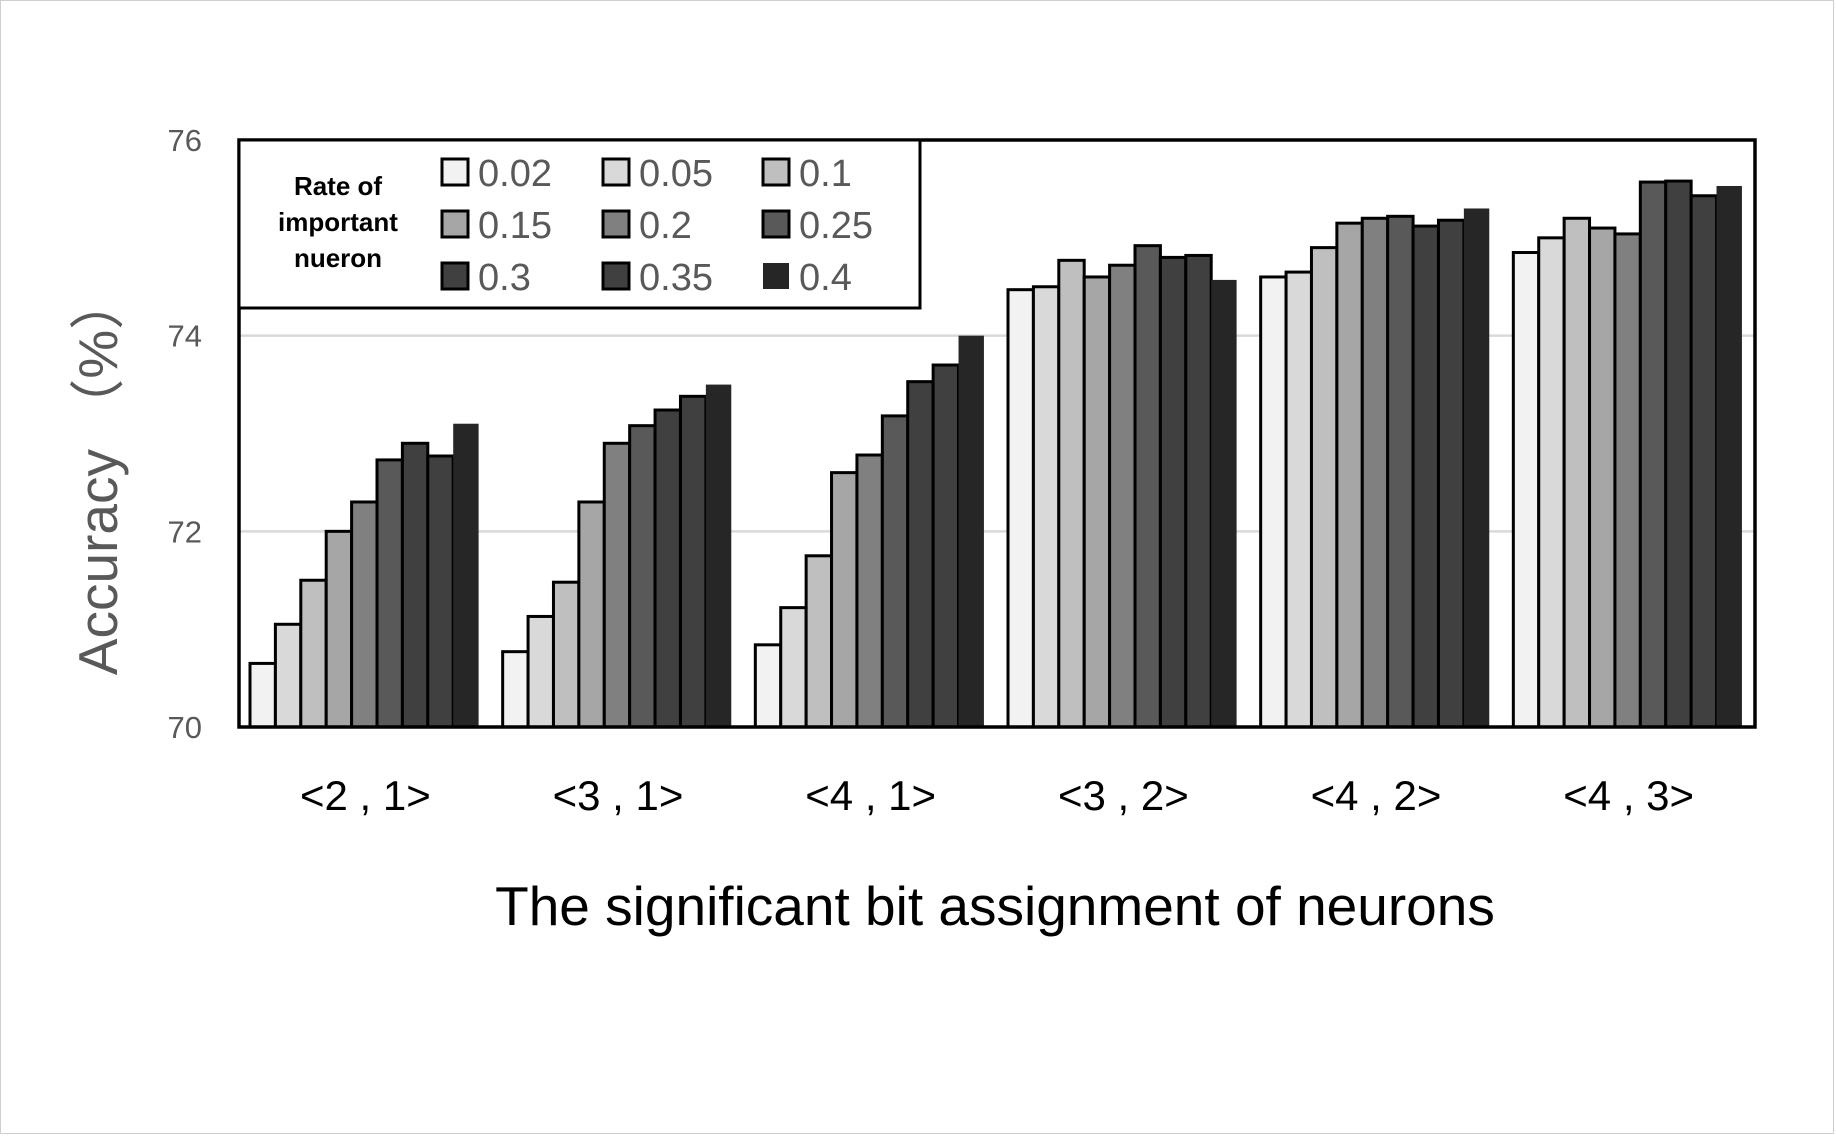 The width and height of the screenshot is (1836, 1136). I want to click on bar-0.3-5, so click(1678, 454).